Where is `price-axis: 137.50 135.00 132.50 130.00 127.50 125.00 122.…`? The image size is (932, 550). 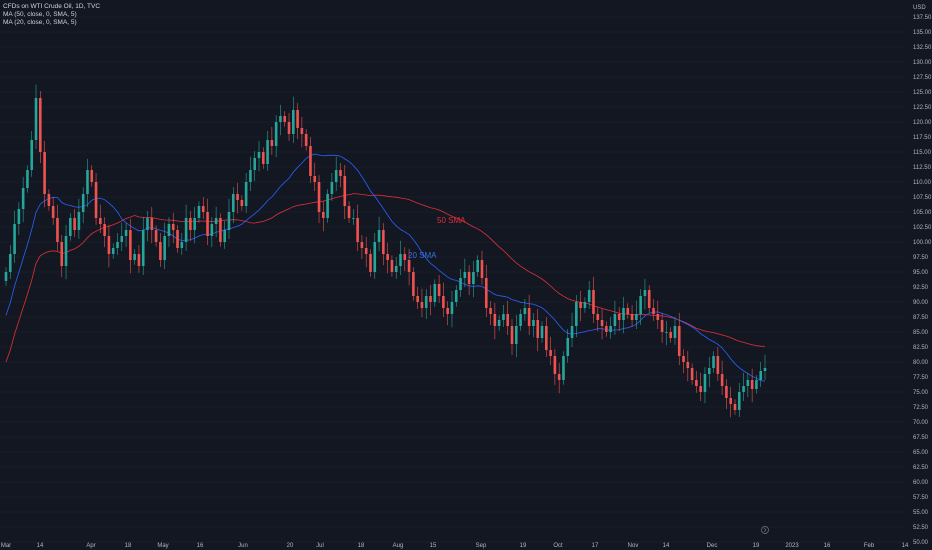 price-axis: 137.50 135.00 132.50 130.00 127.50 125.00 122.… is located at coordinates (922, 280).